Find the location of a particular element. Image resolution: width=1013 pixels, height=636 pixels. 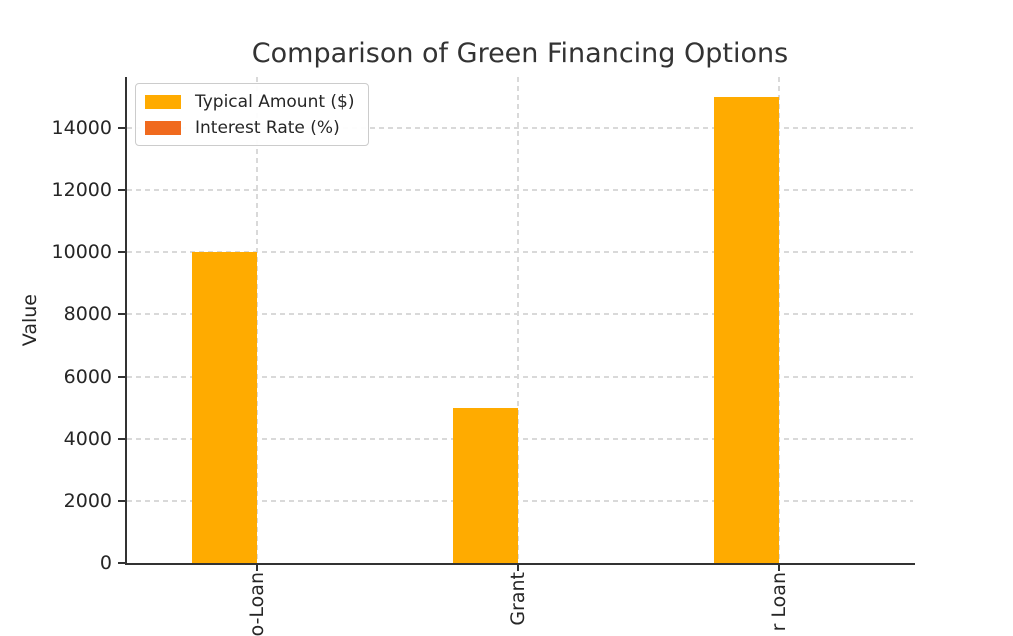

legend-label: Typical Amount ($) is located at coordinates (275, 101).